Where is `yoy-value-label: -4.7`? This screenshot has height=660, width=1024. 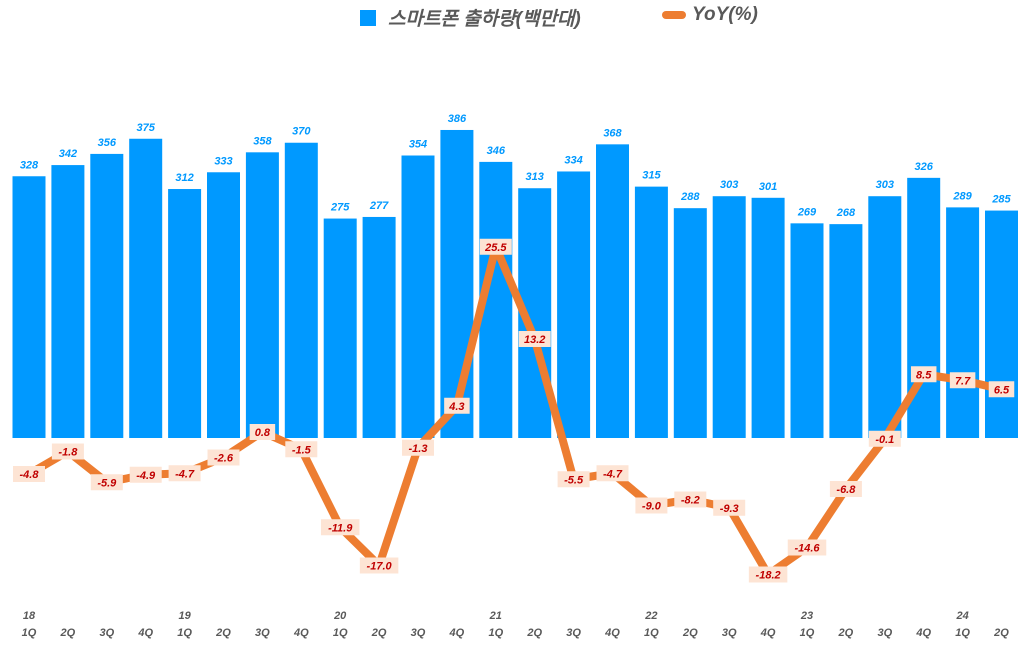
yoy-value-label: -4.7 is located at coordinates (613, 474).